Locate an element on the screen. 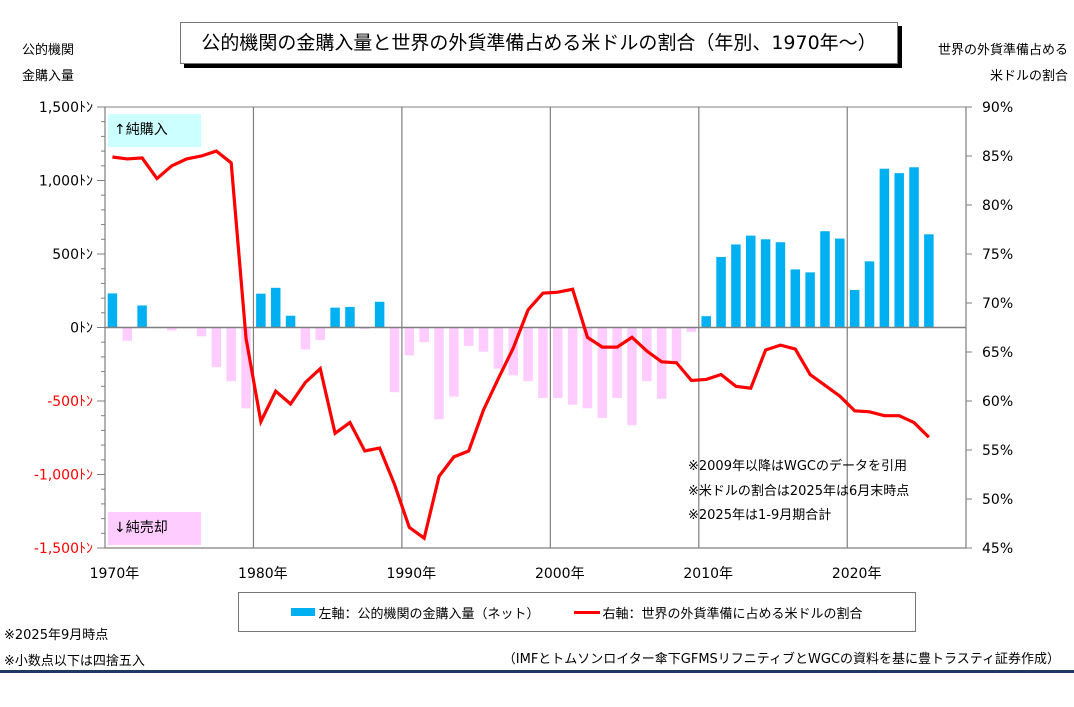 The width and height of the screenshot is (1074, 707). bar-2018 is located at coordinates (825, 279).